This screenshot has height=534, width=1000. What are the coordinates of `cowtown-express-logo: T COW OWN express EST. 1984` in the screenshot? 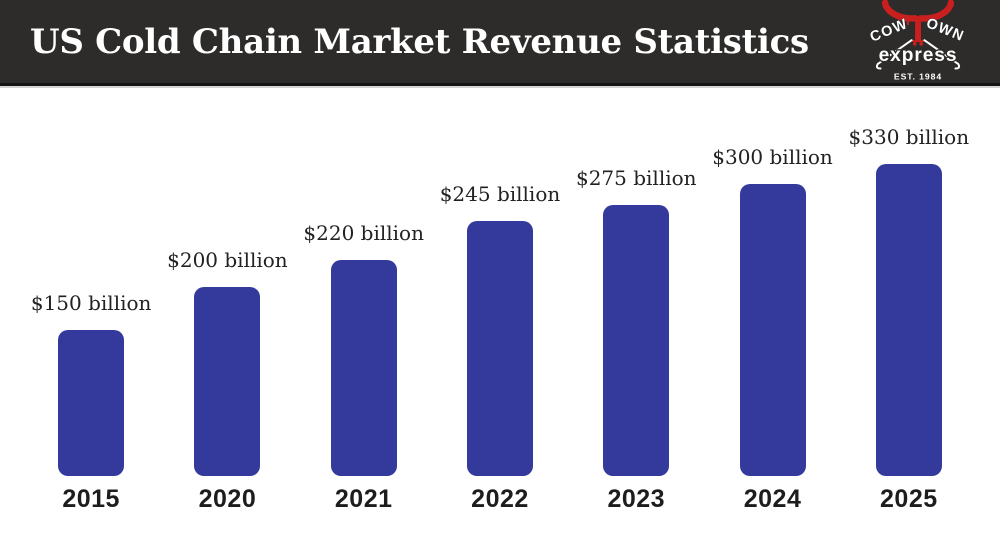 It's located at (918, 42).